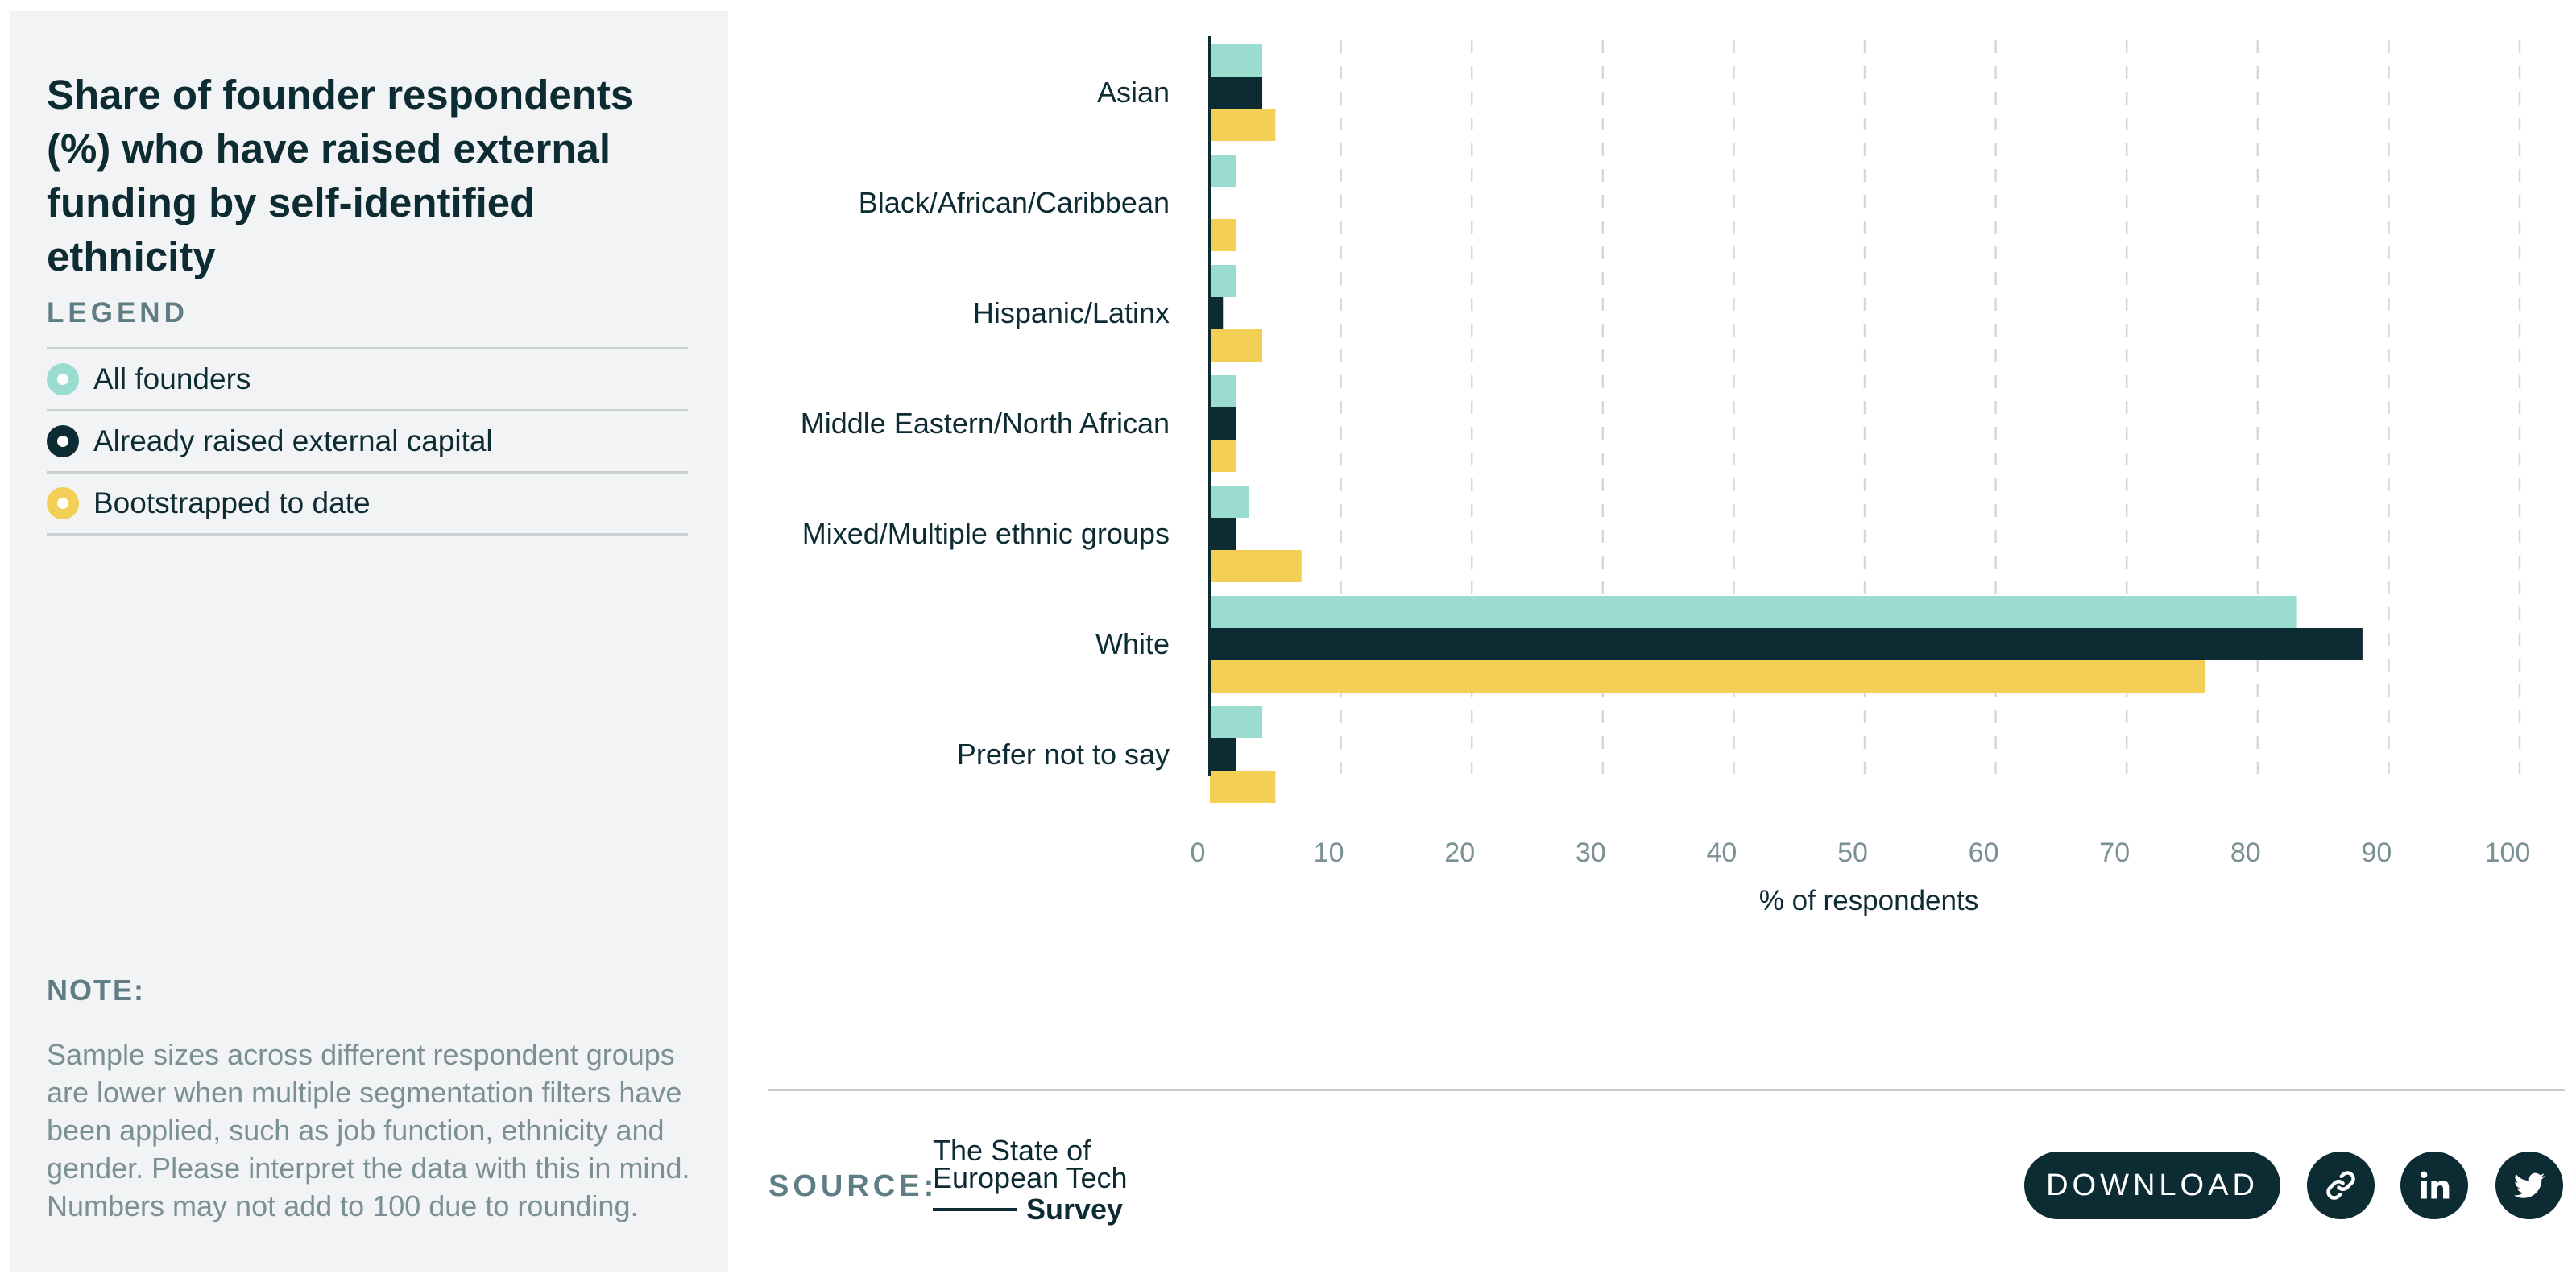 This screenshot has width=2576, height=1282. I want to click on category-label: Middle Eastern/North African, so click(985, 424).